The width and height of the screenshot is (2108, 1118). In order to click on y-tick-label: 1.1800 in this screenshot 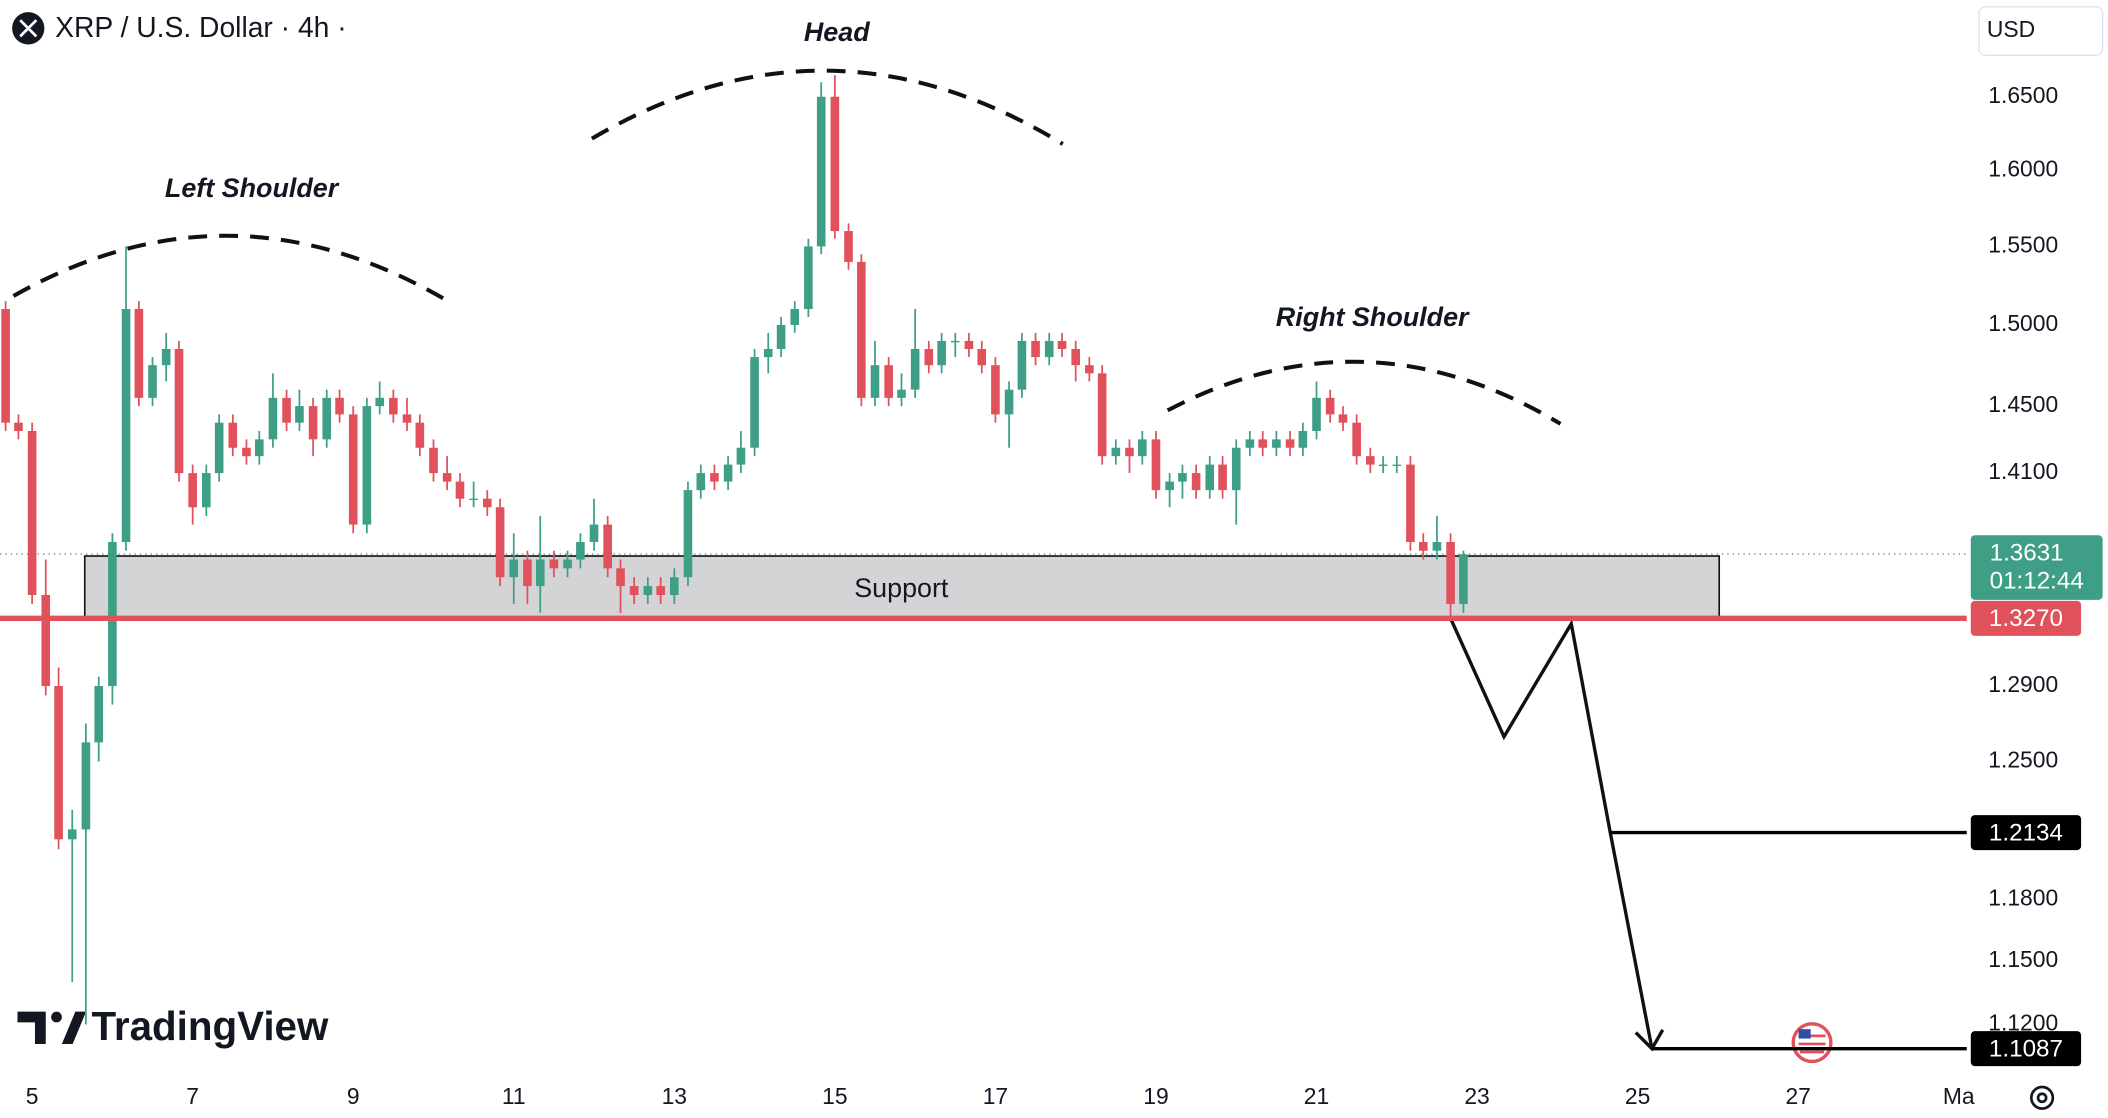, I will do `click(2023, 897)`.